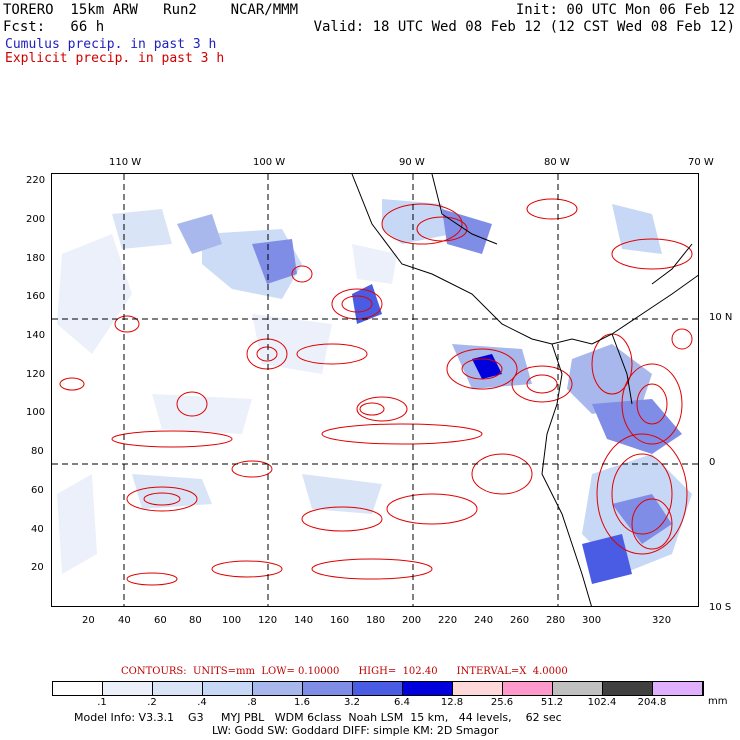 The image size is (740, 740). I want to click on y-label: 160, so click(36, 296).